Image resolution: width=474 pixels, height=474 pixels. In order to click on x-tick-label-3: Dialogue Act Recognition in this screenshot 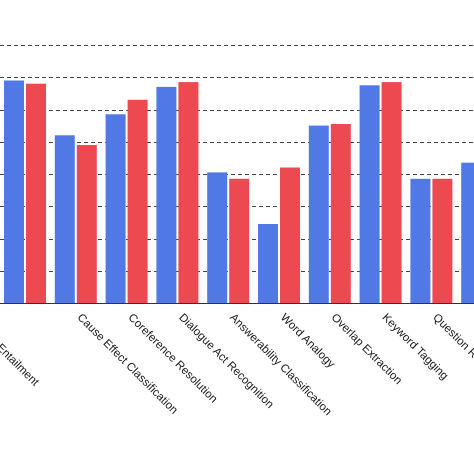, I will do `click(225, 361)`.